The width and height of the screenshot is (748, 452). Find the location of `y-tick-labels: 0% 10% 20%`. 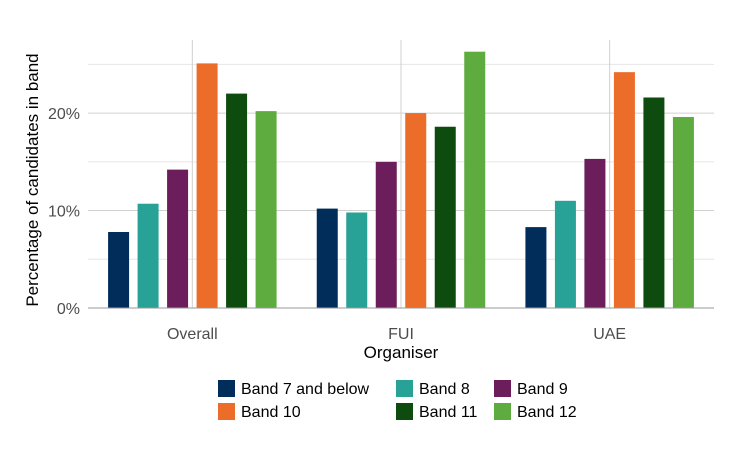

y-tick-labels: 0% 10% 20% is located at coordinates (64, 212).